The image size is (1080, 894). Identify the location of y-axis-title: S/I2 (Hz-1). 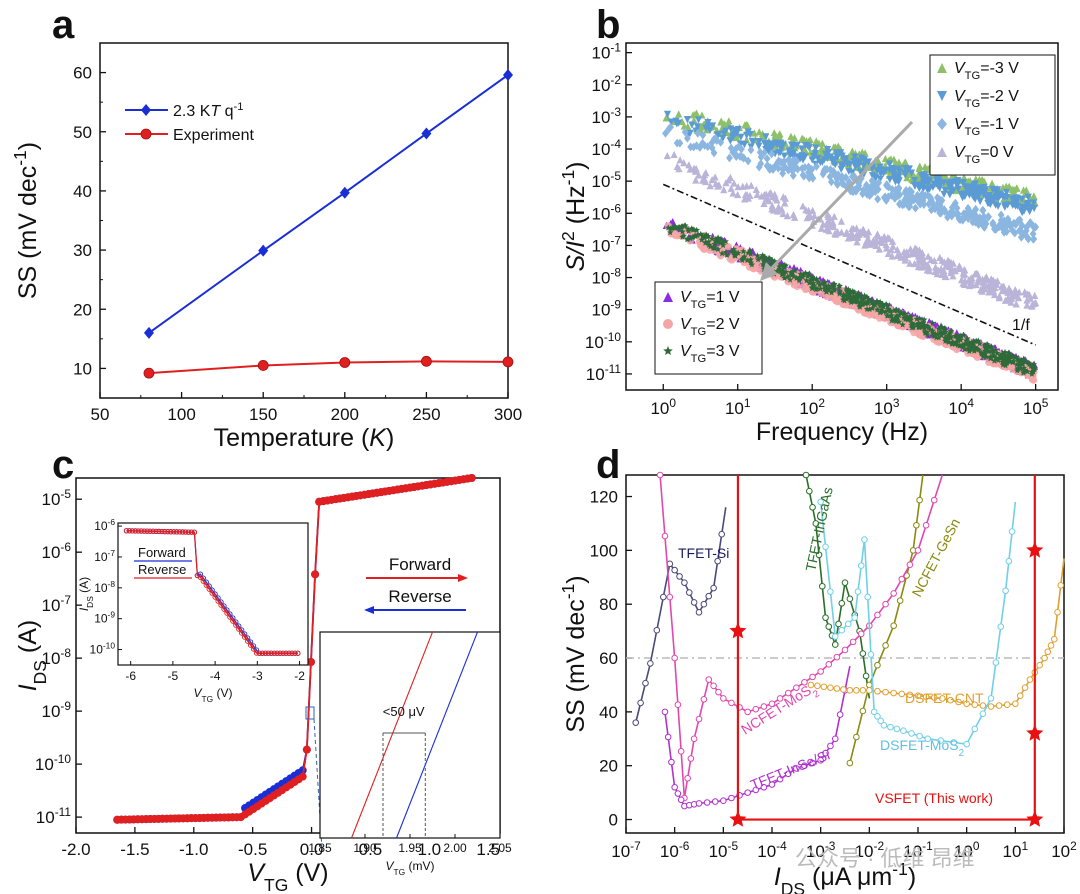
(574, 216).